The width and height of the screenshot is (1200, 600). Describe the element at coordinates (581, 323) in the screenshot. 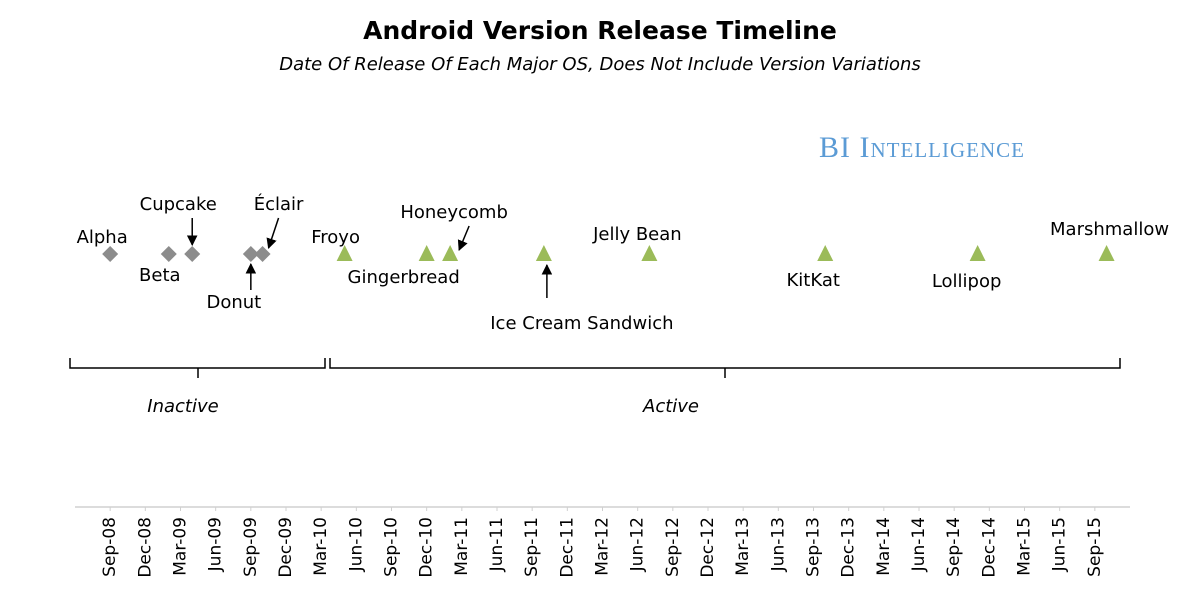

I see `version-label: Ice Cream Sandwich` at that location.